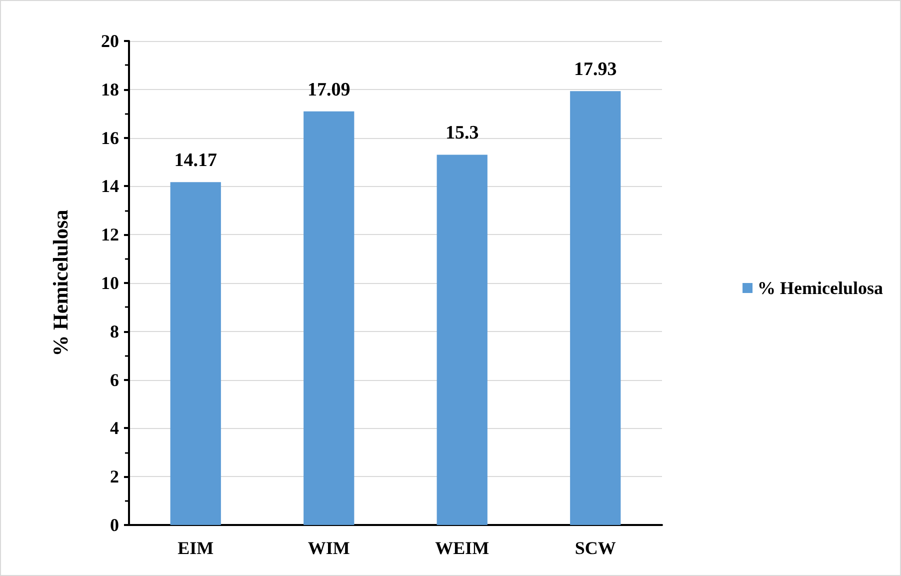 Image resolution: width=901 pixels, height=576 pixels. What do you see at coordinates (114, 428) in the screenshot?
I see `y-tick-label: 4` at bounding box center [114, 428].